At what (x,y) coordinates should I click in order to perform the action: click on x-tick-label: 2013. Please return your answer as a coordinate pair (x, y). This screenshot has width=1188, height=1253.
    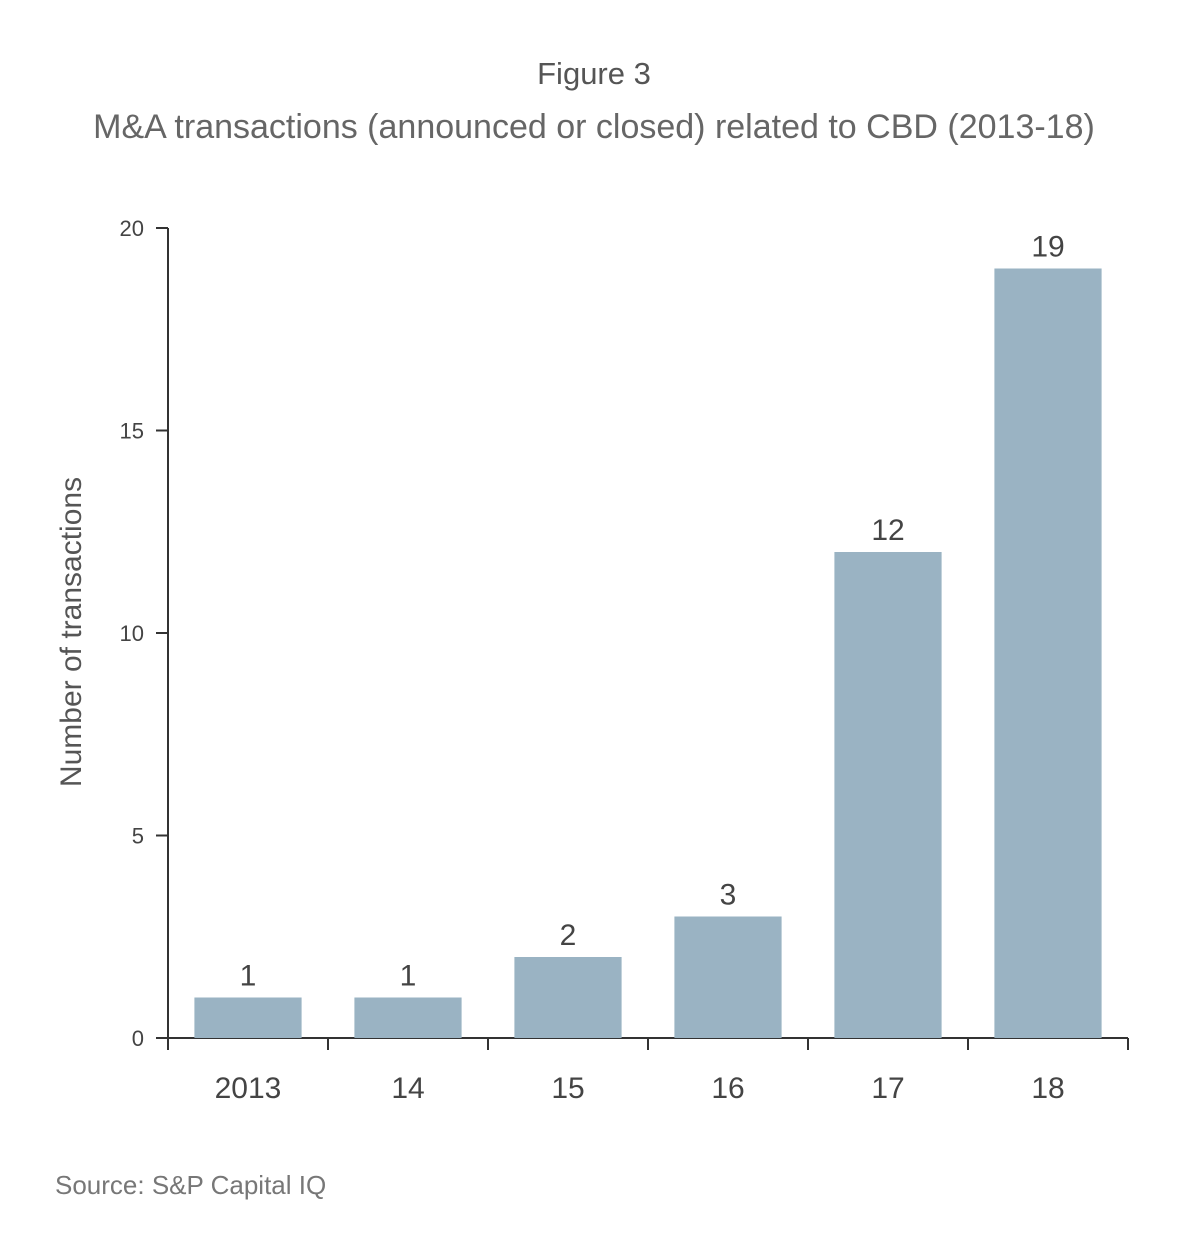
    Looking at the image, I should click on (248, 1088).